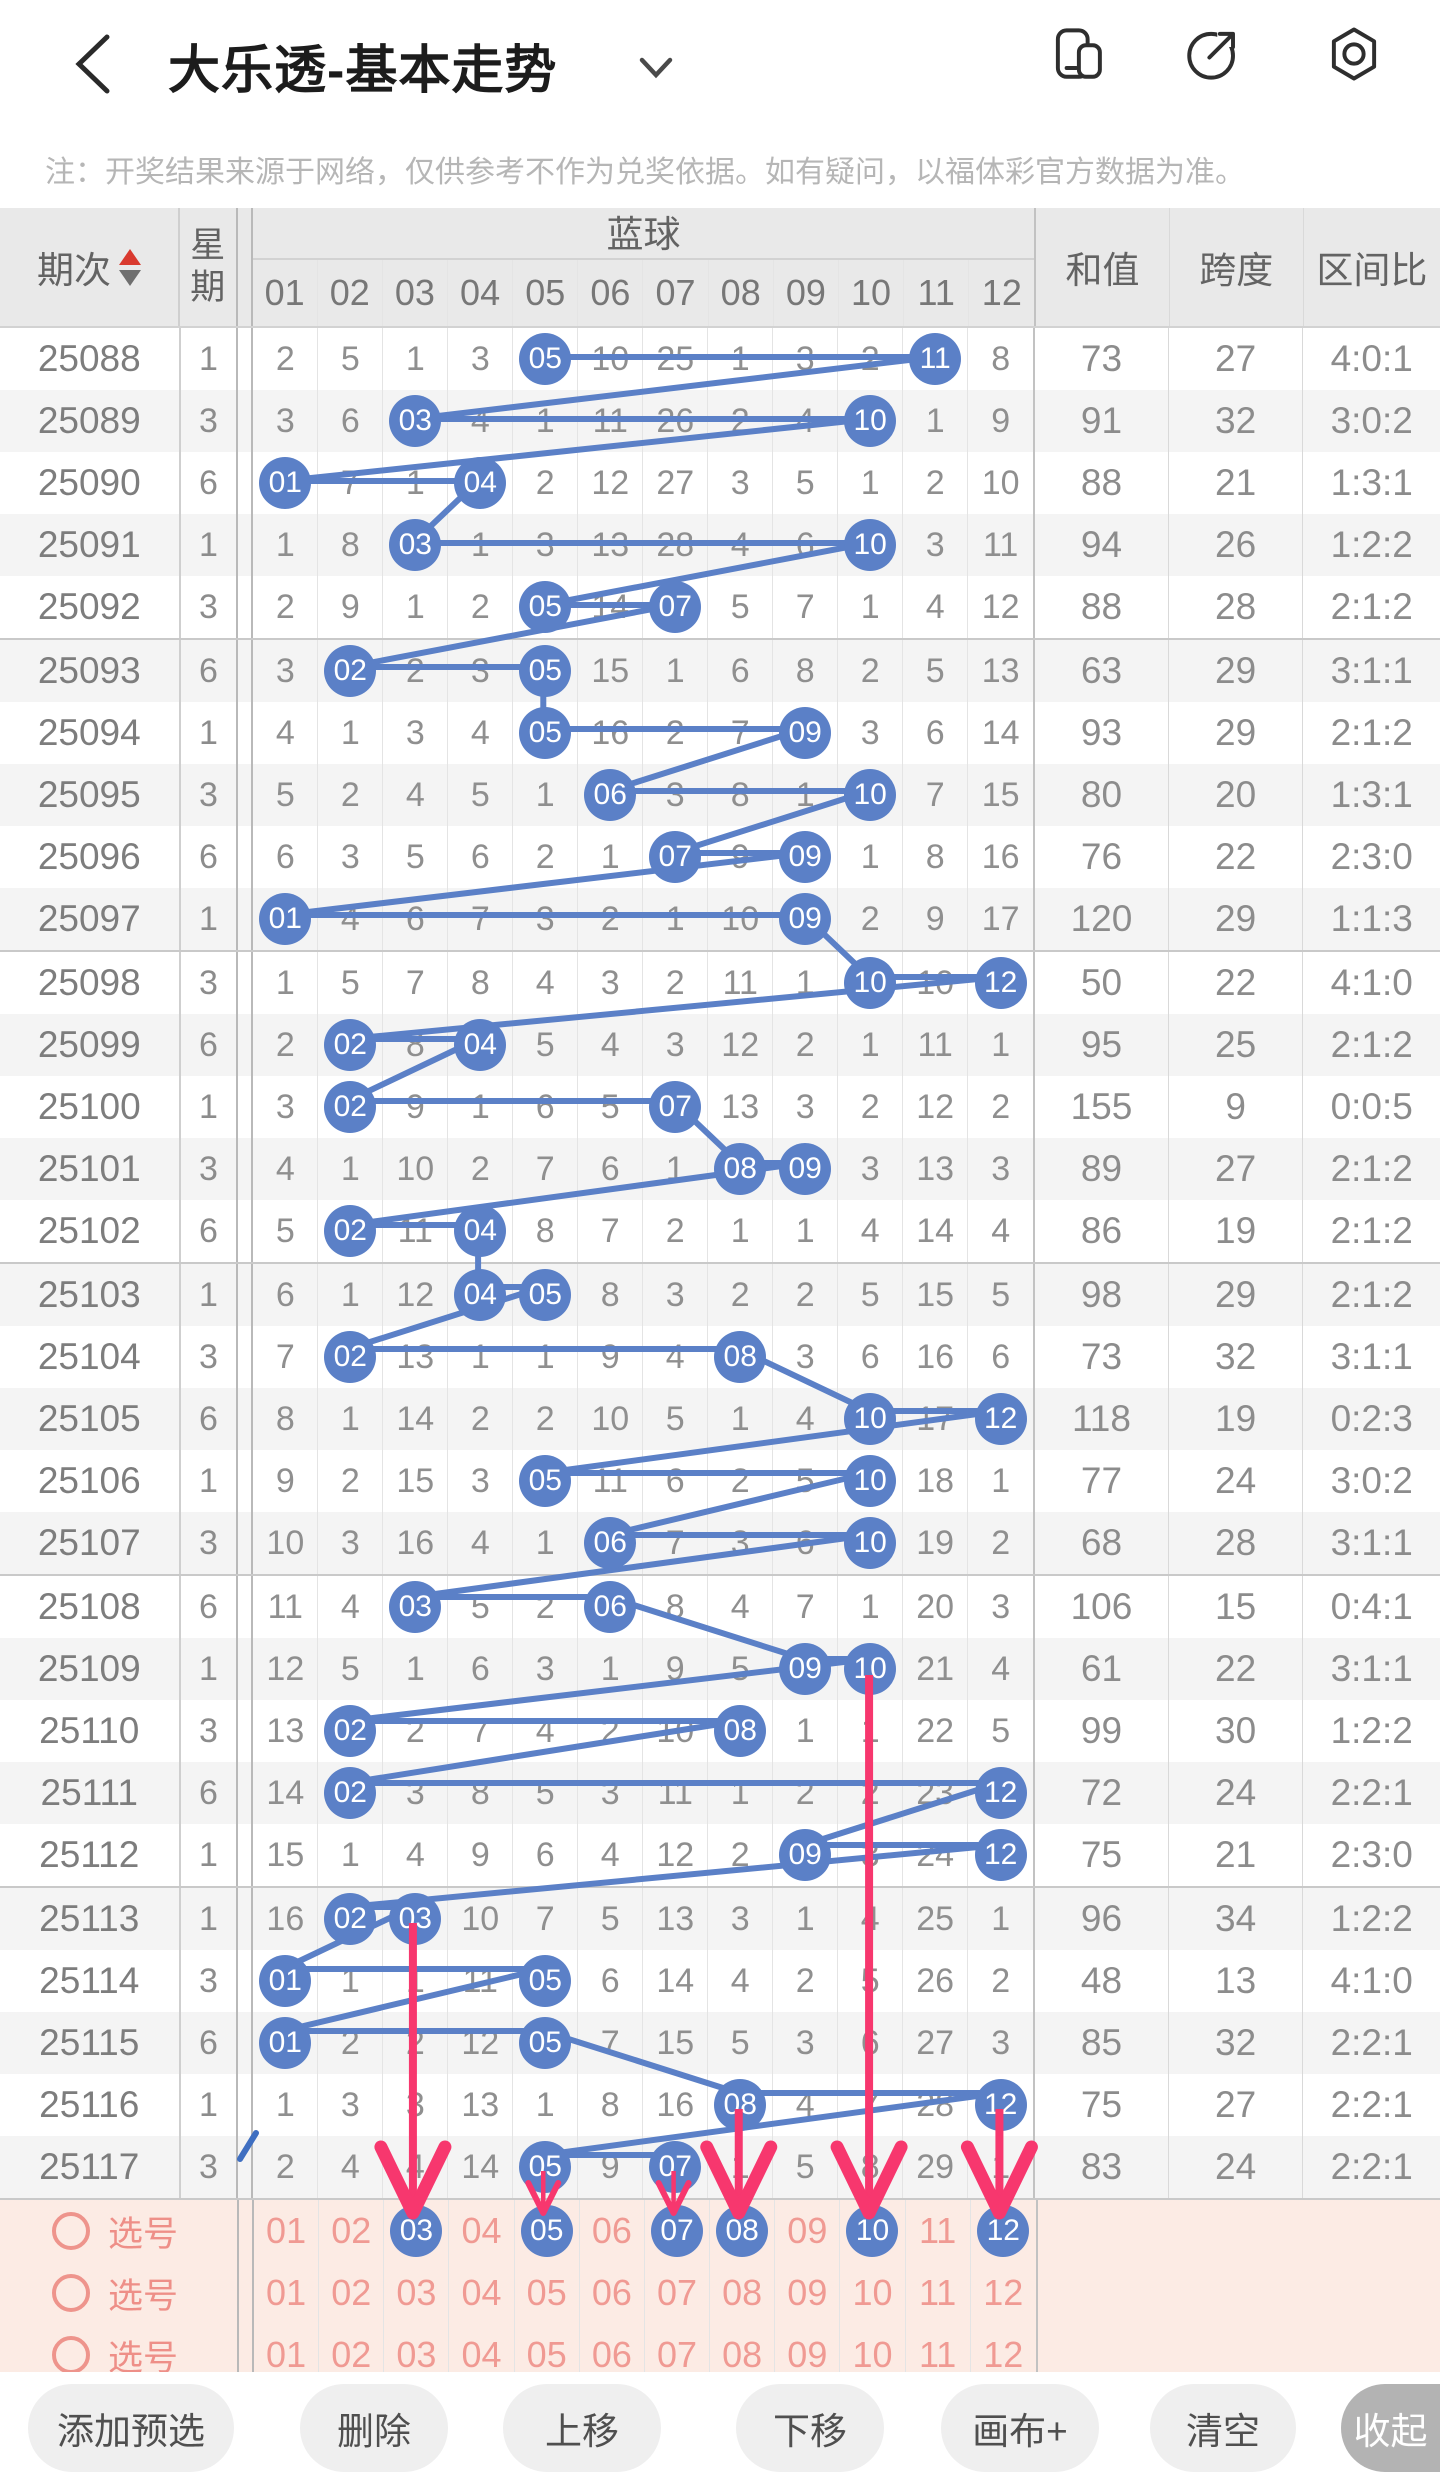 The height and width of the screenshot is (2484, 1440). I want to click on chevron-down-icon, so click(656, 68).